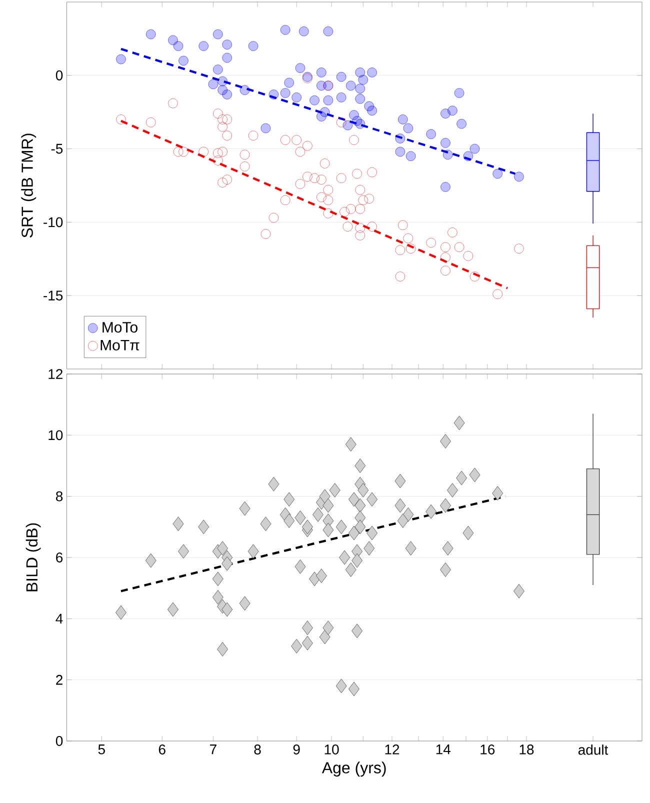 The height and width of the screenshot is (803, 650). Describe the element at coordinates (213, 749) in the screenshot. I see `x-tick-label: 7` at that location.